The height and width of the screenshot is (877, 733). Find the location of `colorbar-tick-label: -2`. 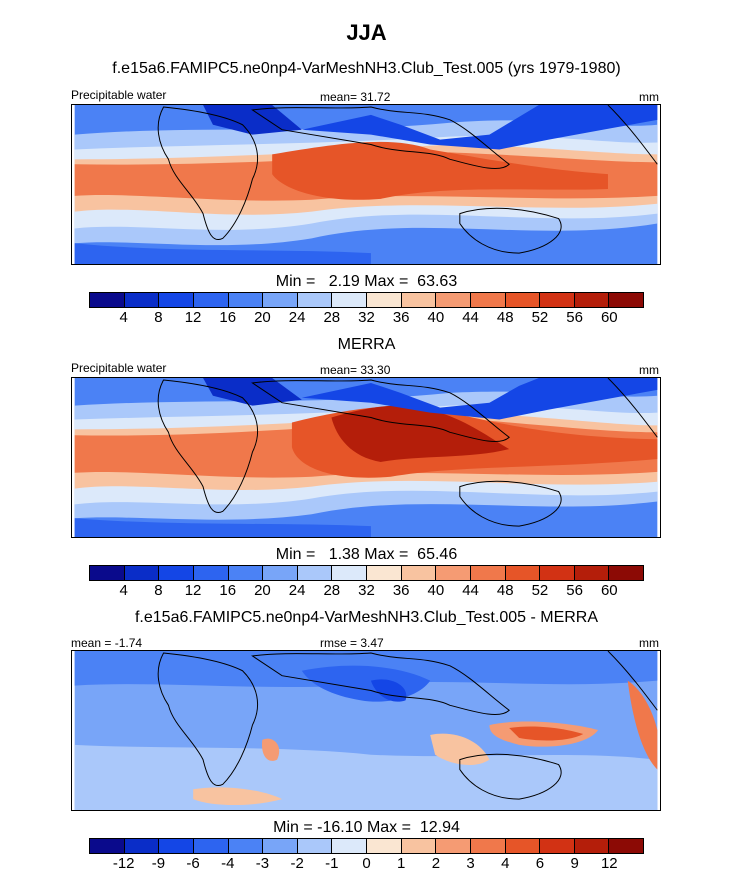

colorbar-tick-label: -2 is located at coordinates (297, 863).